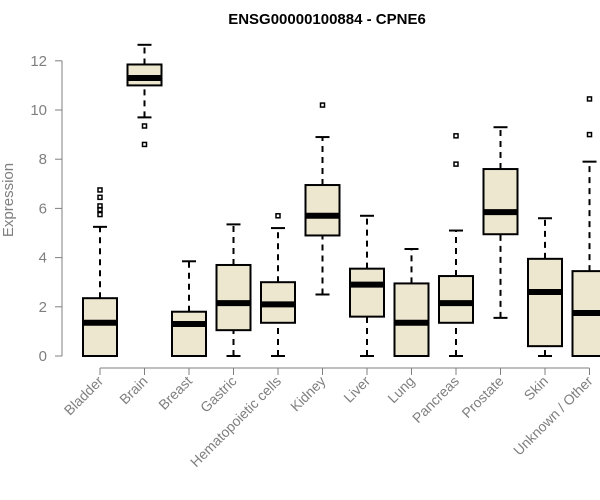  What do you see at coordinates (553, 416) in the screenshot?
I see `x-tick-label: Unknown / Other` at bounding box center [553, 416].